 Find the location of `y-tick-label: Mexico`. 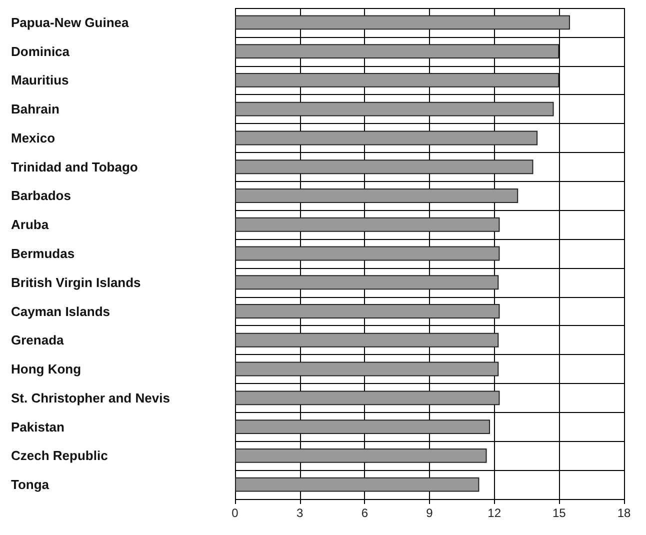

y-tick-label: Mexico is located at coordinates (33, 138).